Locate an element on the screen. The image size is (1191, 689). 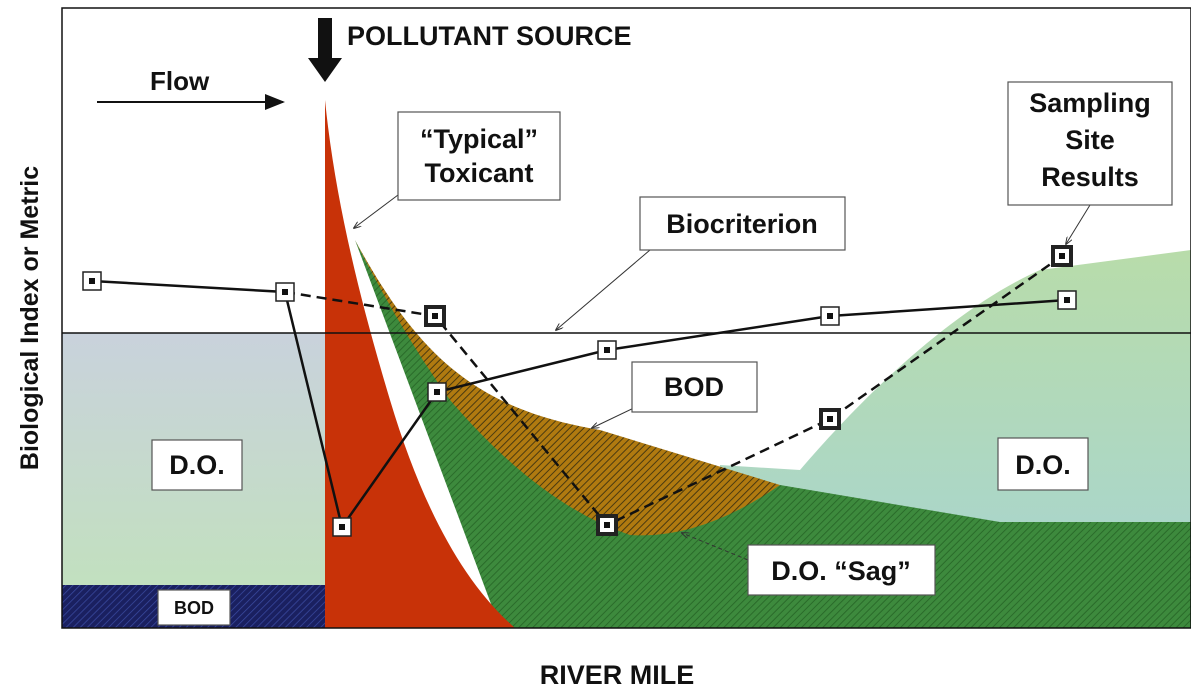
source-label: POLLUTANT SOURCE is located at coordinates (489, 36).